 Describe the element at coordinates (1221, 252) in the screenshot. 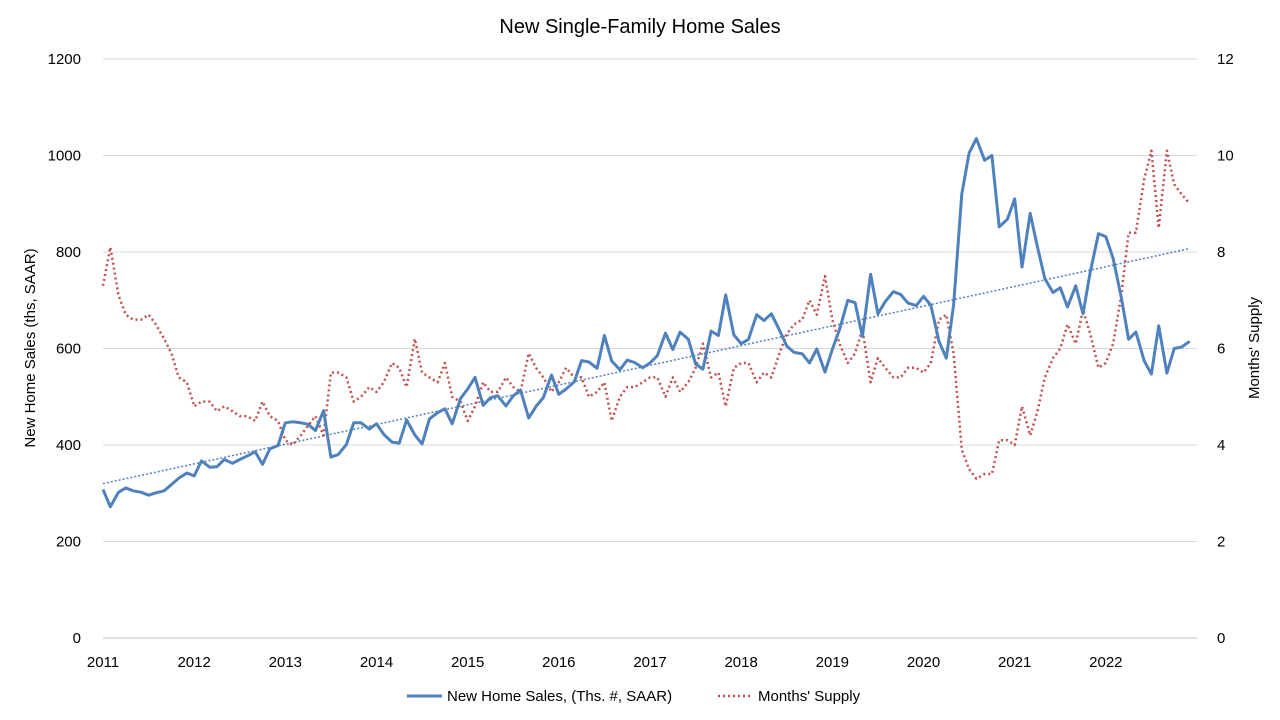

I see `right-tick-label: 8` at that location.